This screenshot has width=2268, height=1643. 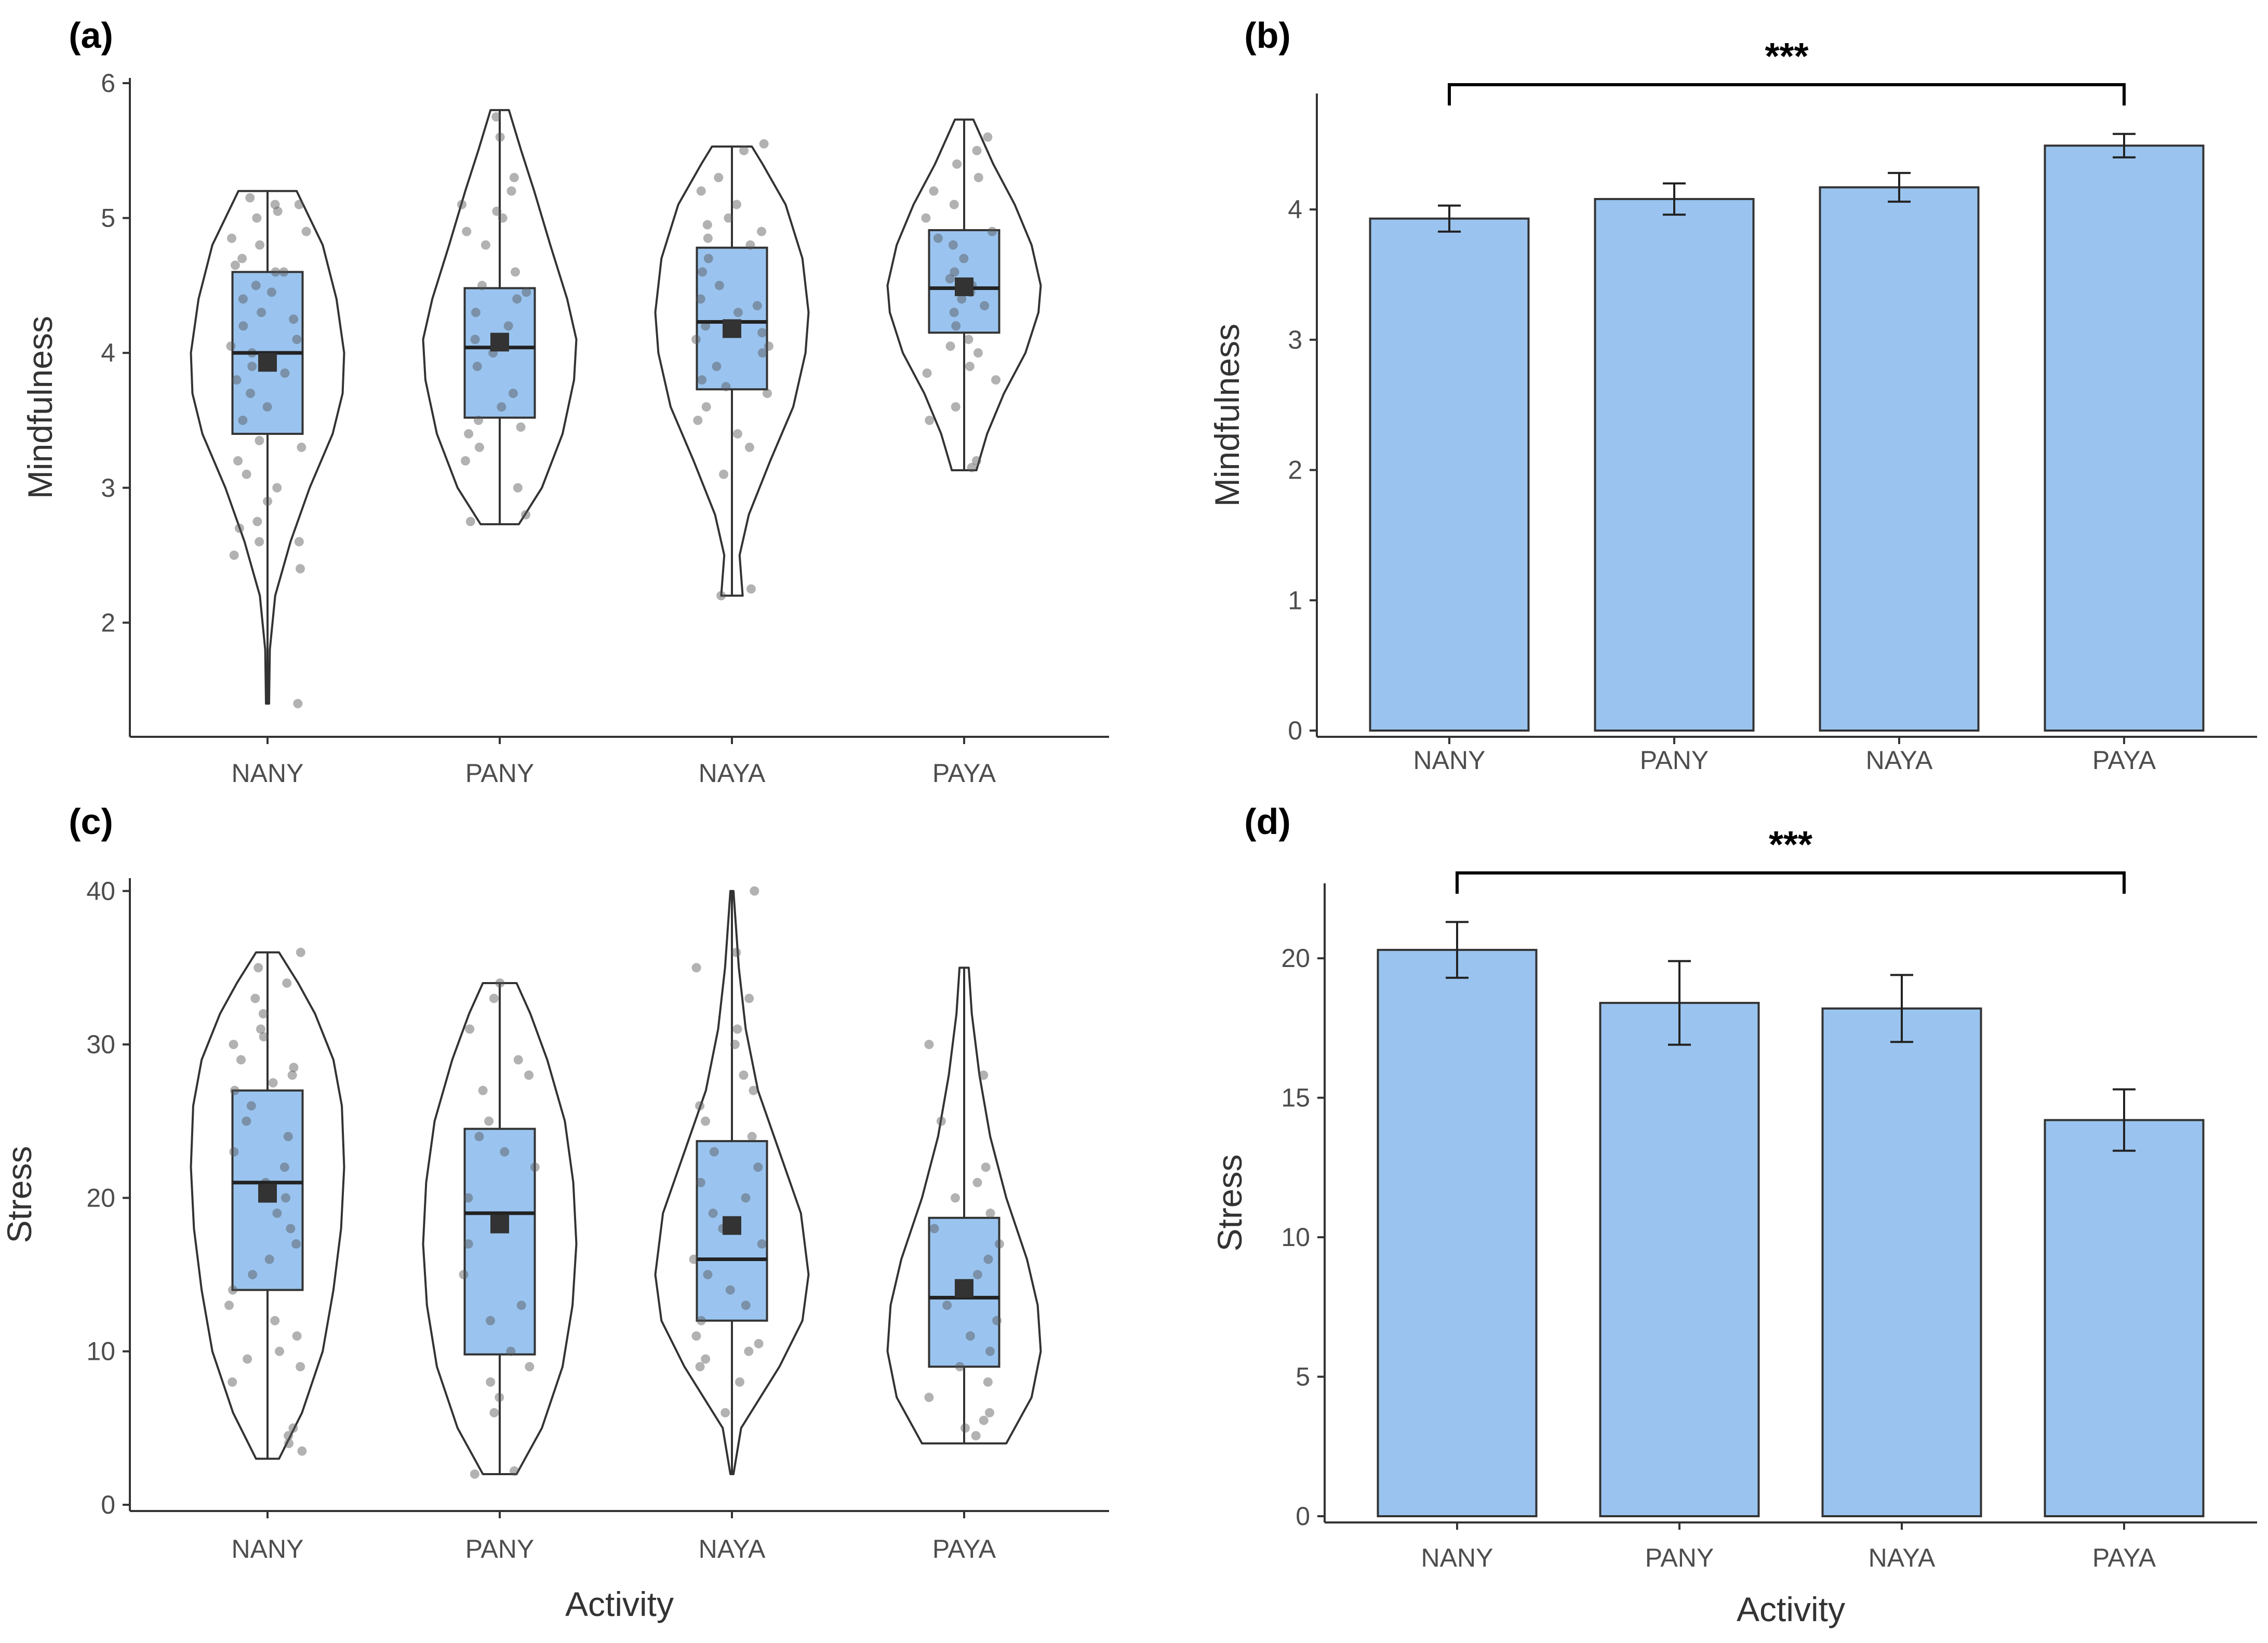 I want to click on mean-marker-naya, so click(x=732, y=1226).